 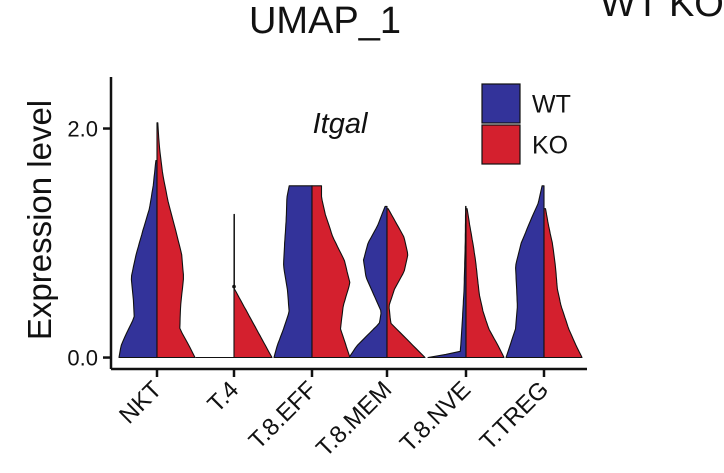 What do you see at coordinates (224, 397) in the screenshot?
I see `x-tick-label-t-4: T.4` at bounding box center [224, 397].